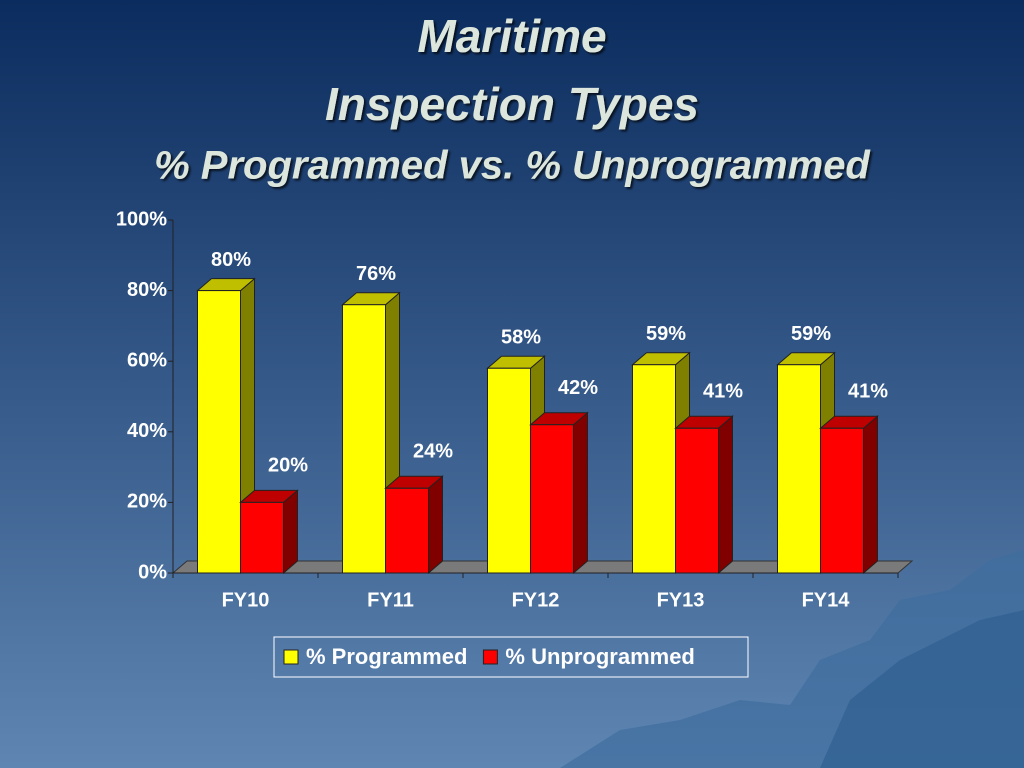 This screenshot has height=768, width=1024. What do you see at coordinates (376, 274) in the screenshot?
I see `value-label: 76%` at bounding box center [376, 274].